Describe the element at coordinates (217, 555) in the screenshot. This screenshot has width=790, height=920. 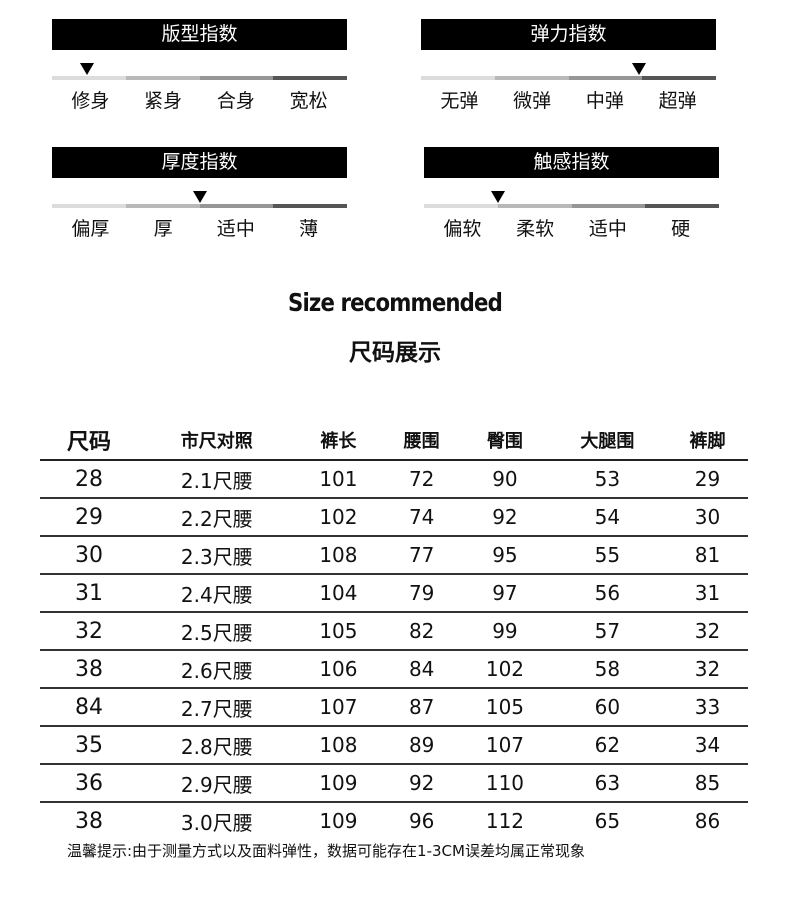
I see `table-cell: 2.3尺腰` at that location.